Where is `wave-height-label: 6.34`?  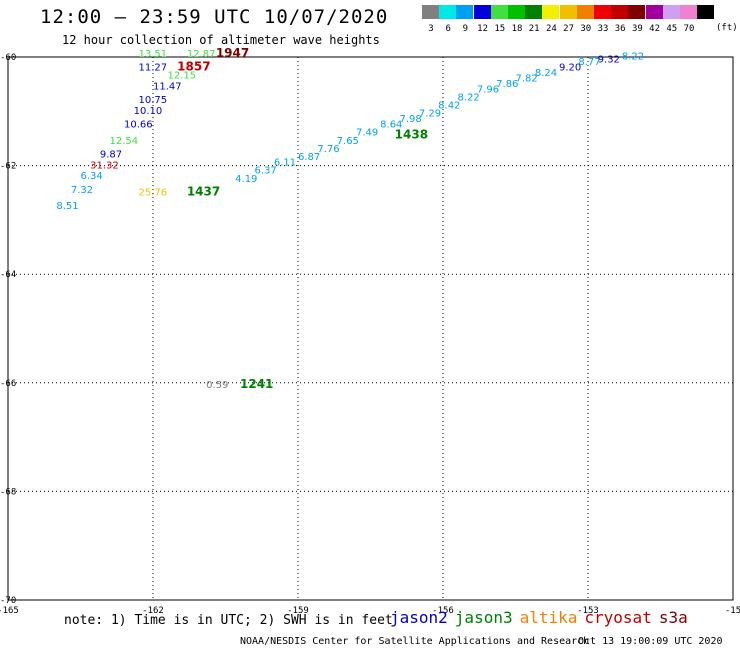
wave-height-label: 6.34 is located at coordinates (92, 176).